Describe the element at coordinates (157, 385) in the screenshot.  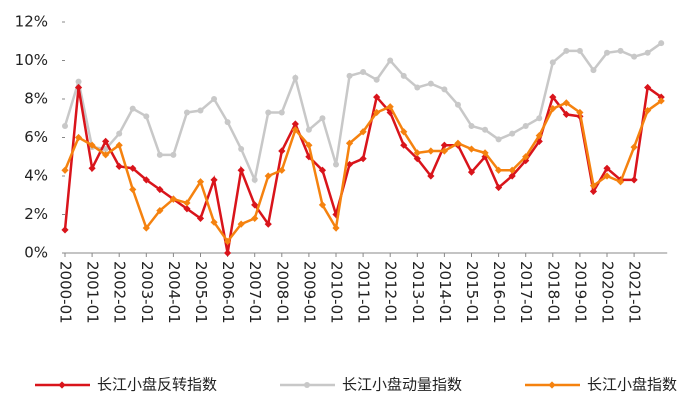
I see `legend-label: 长江小盘反转指数` at that location.